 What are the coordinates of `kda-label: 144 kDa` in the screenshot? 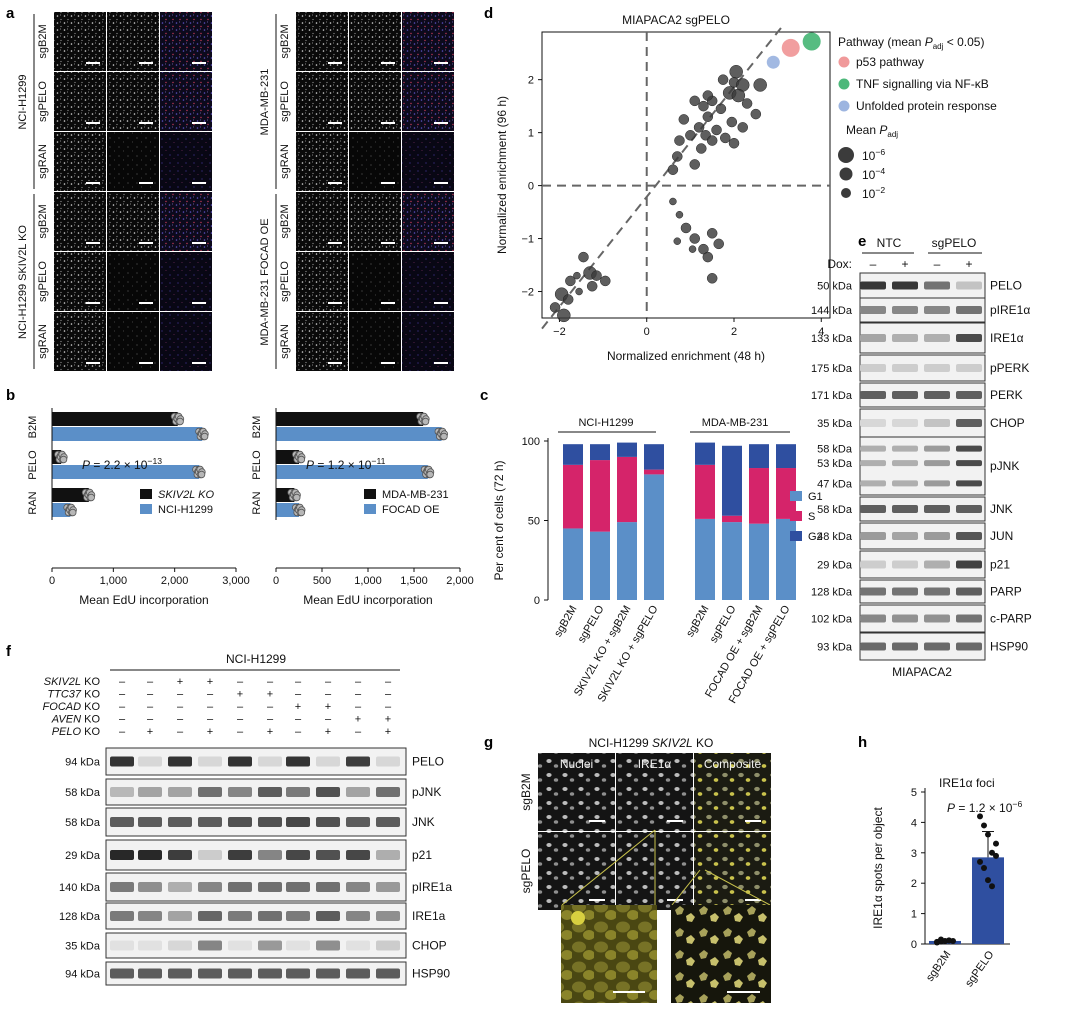 It's located at (832, 311).